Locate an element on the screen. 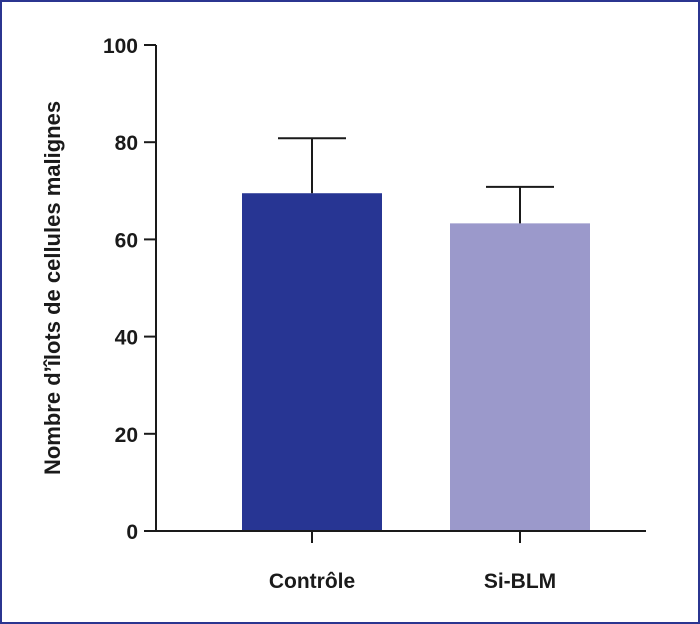  y-tick-label-100: 100 is located at coordinates (120, 46).